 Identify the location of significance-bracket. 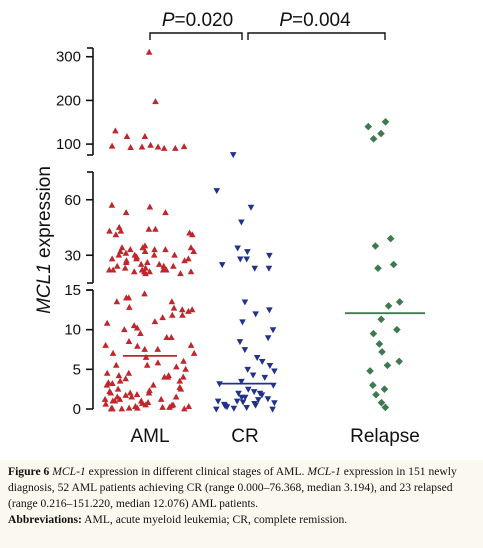
(196, 36).